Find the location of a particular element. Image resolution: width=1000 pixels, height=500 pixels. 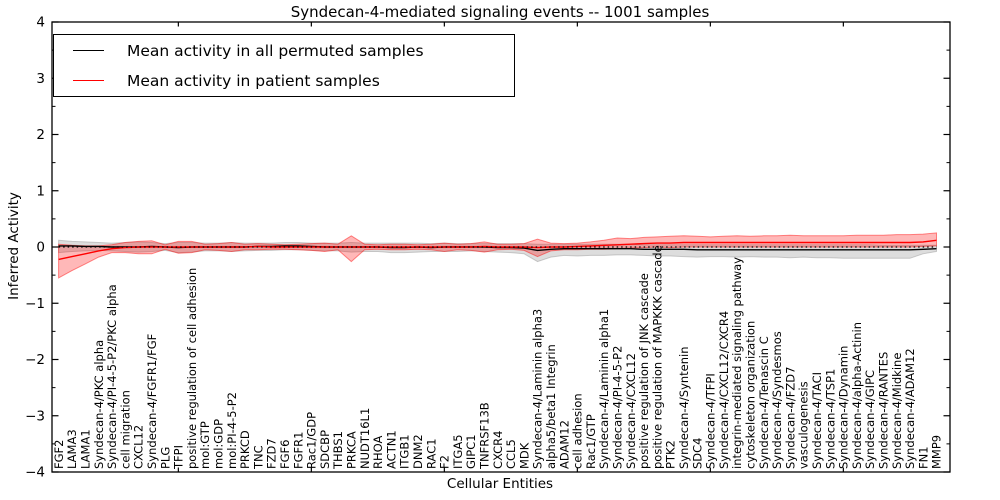

patient-band is located at coordinates (497, 255).